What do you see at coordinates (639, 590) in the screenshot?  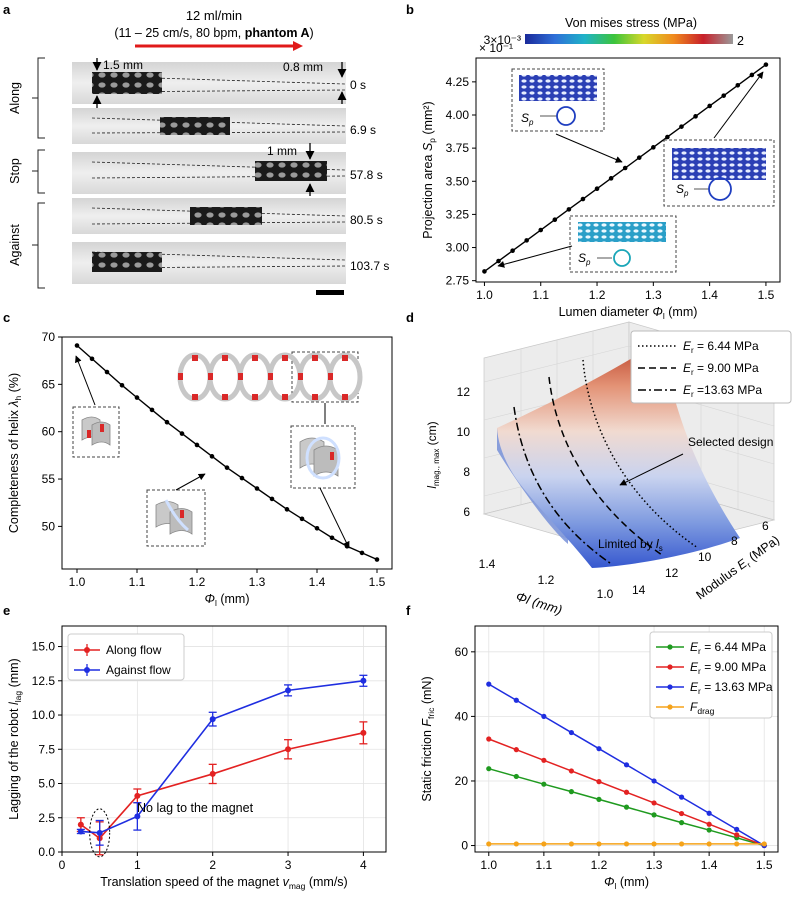 I see `svg-text: 14` at bounding box center [639, 590].